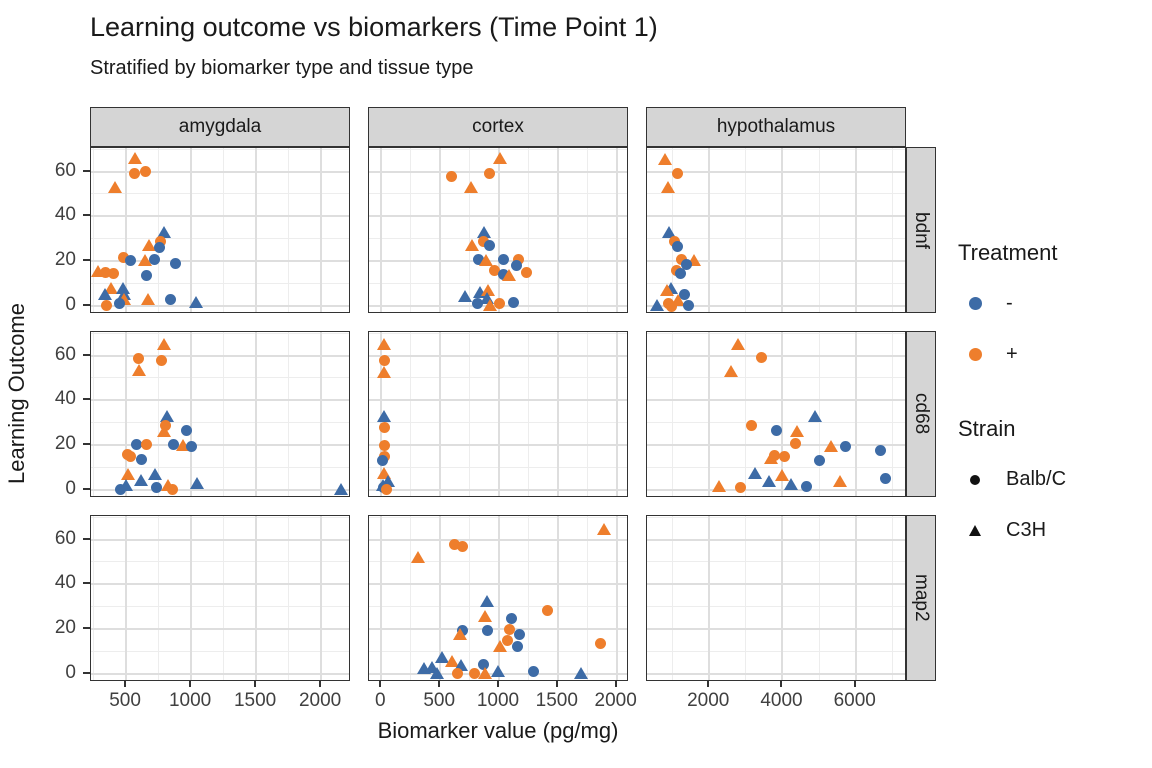 The width and height of the screenshot is (1152, 768). Describe the element at coordinates (220, 126) in the screenshot. I see `facet-strip-col-label: amygdala` at that location.